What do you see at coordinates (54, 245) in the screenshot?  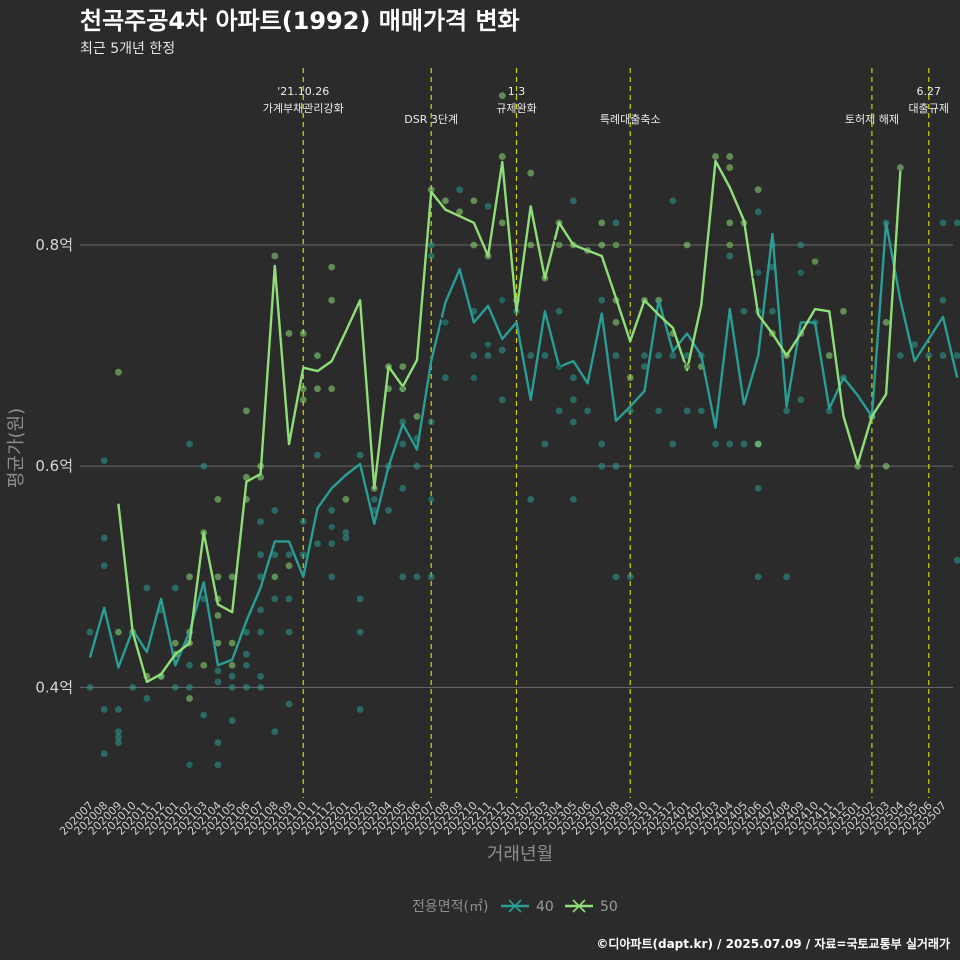 I see `y-tick-label: 0.8억` at bounding box center [54, 245].